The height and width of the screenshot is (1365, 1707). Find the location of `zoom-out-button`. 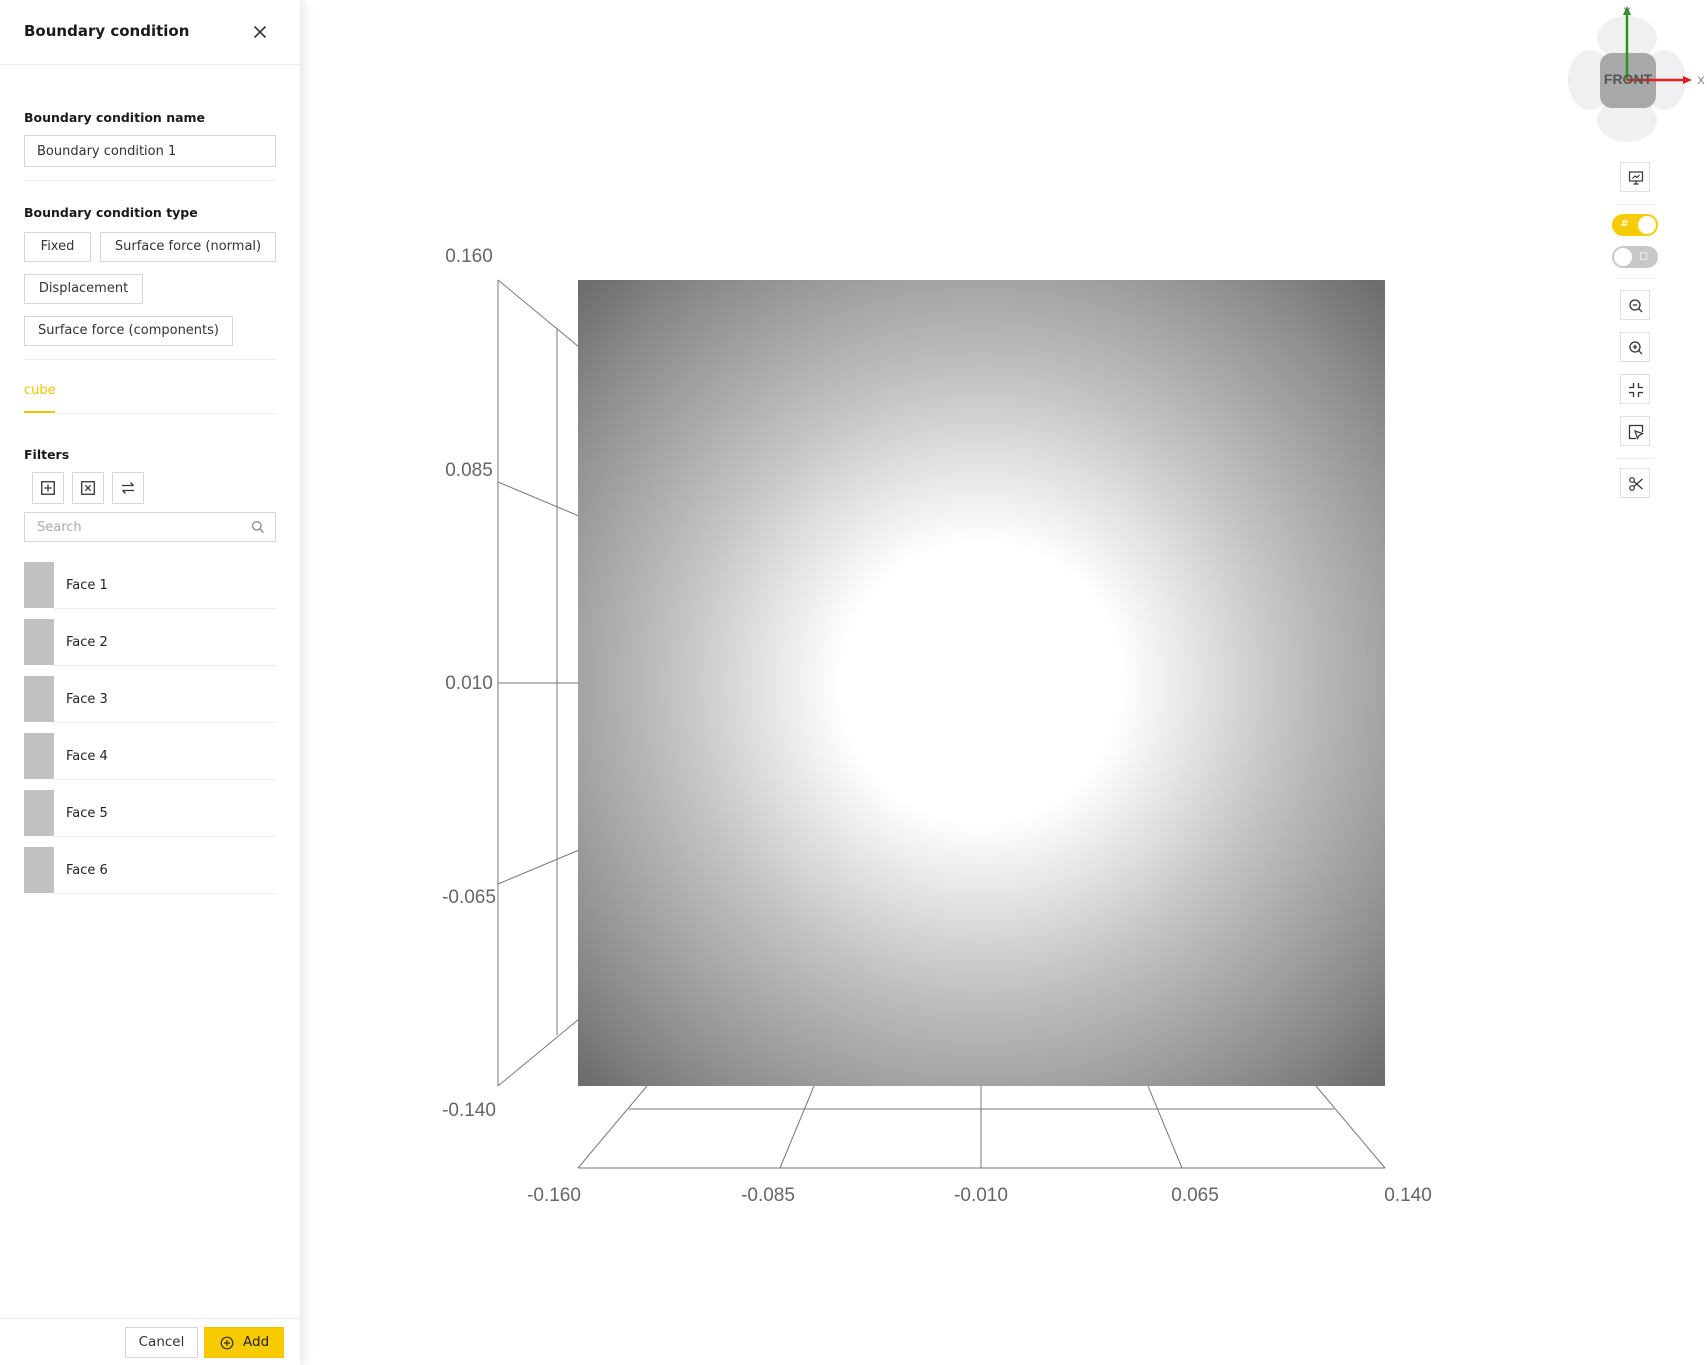

zoom-out-button is located at coordinates (1635, 305).